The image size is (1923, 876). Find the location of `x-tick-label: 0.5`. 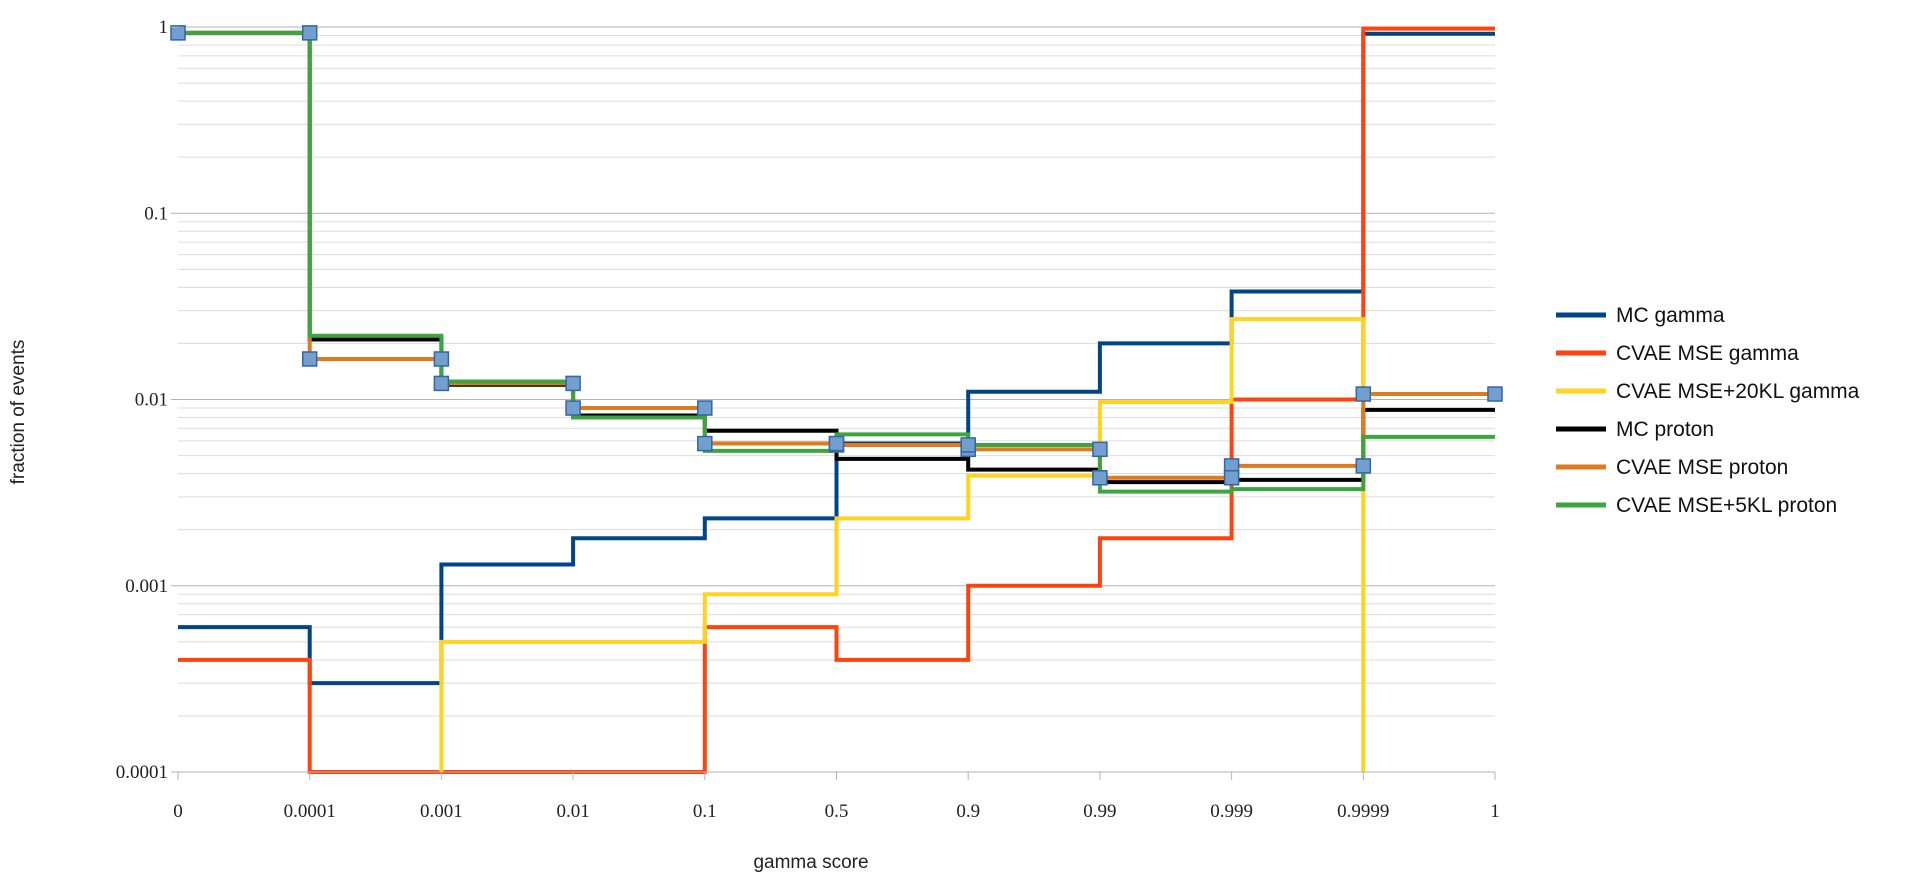

x-tick-label: 0.5 is located at coordinates (837, 811).